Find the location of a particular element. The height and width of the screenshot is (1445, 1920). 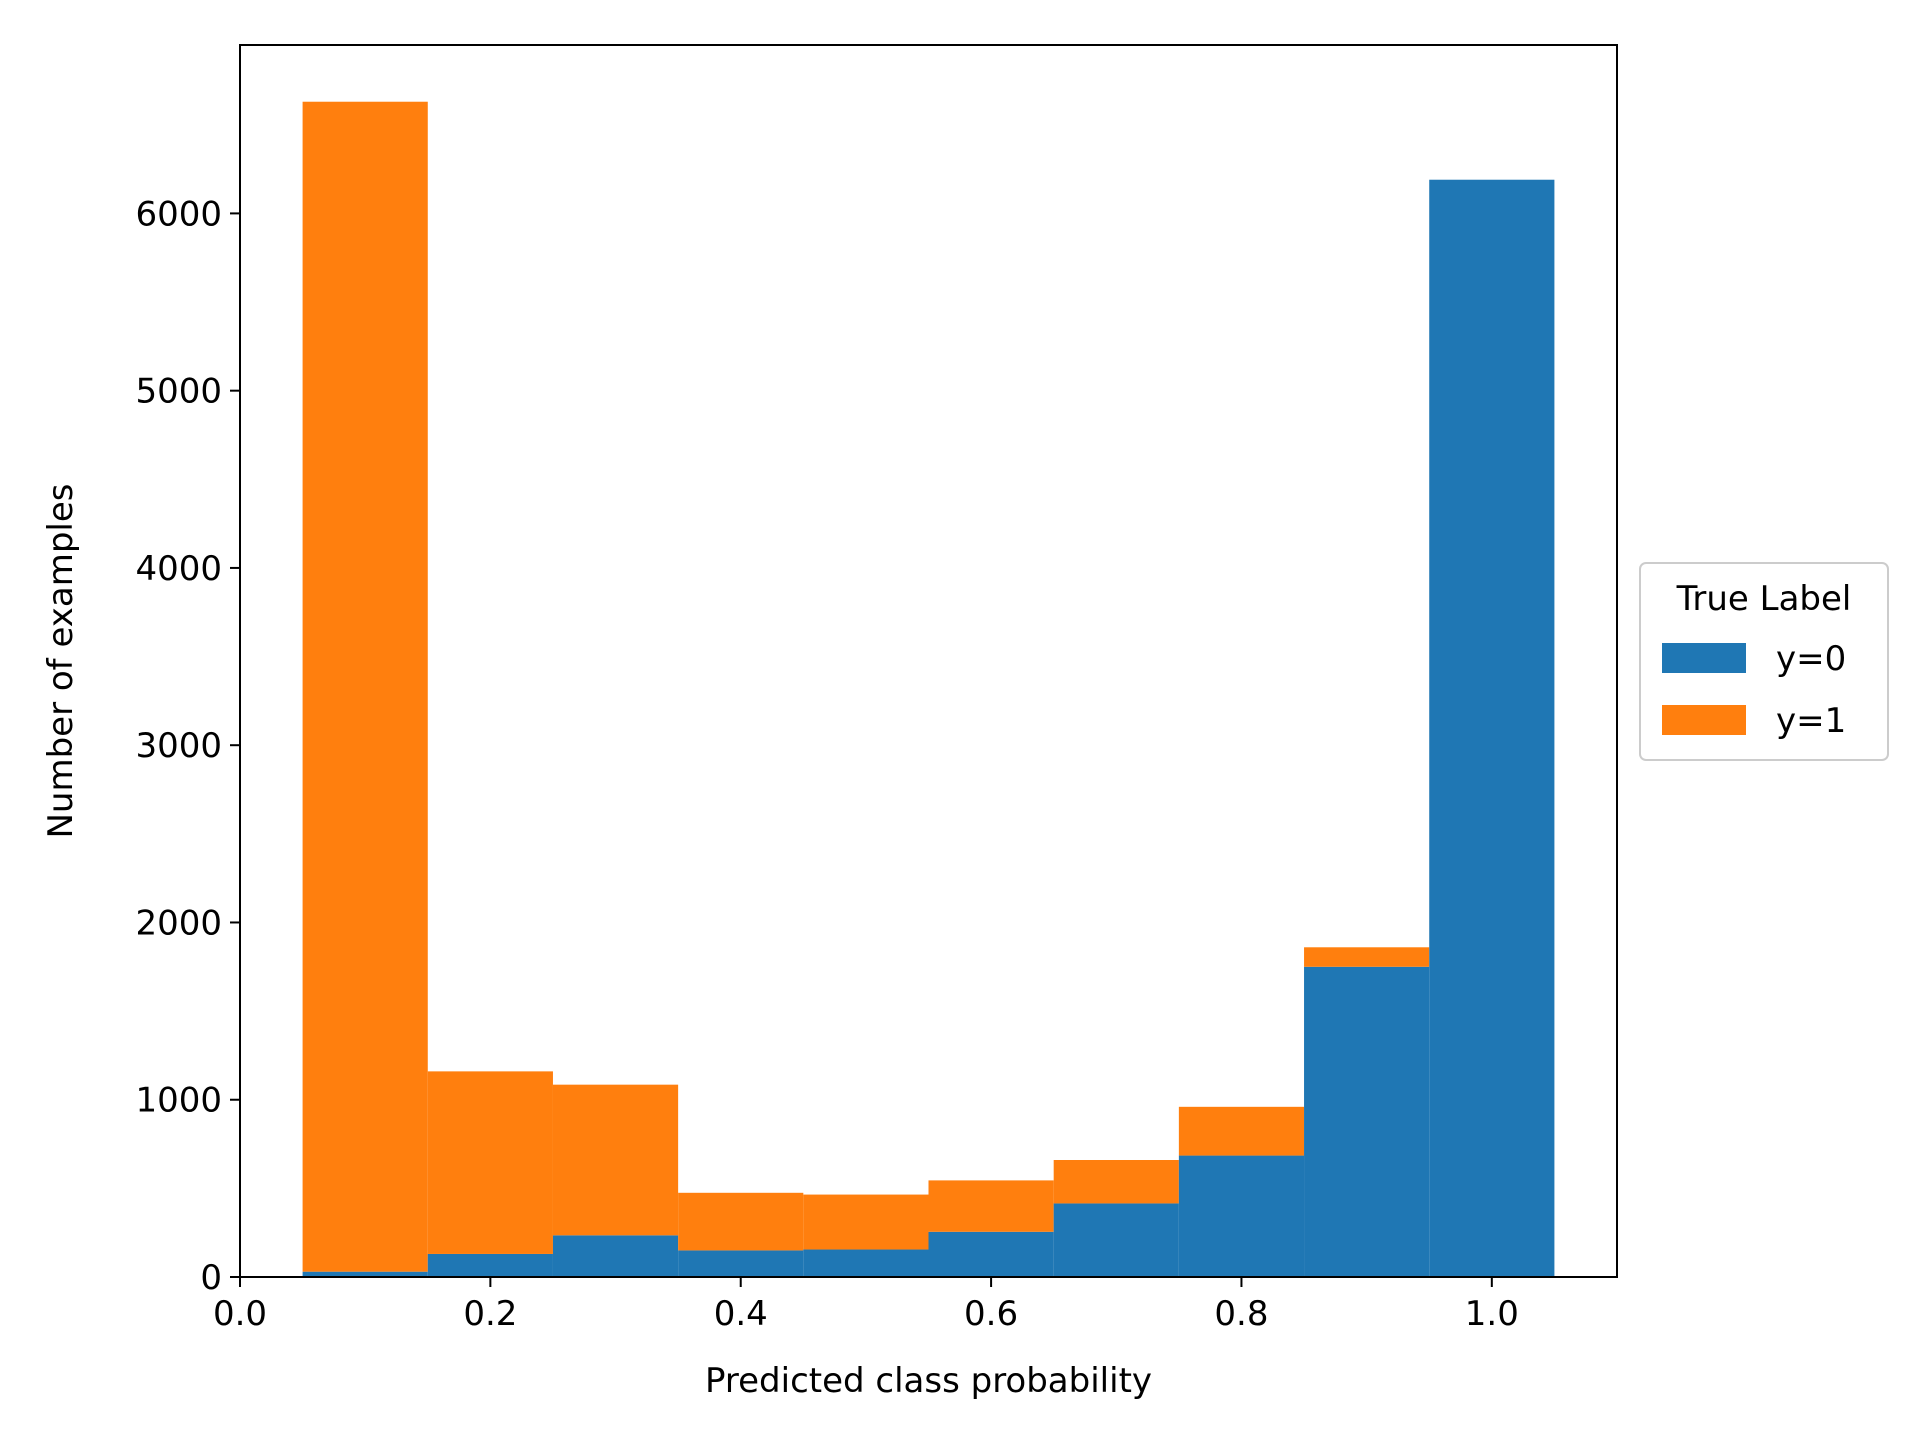

x-axis-ticks: 0.0 0.2 0.4 0.6 0.8 1.0 is located at coordinates (866, 1305).